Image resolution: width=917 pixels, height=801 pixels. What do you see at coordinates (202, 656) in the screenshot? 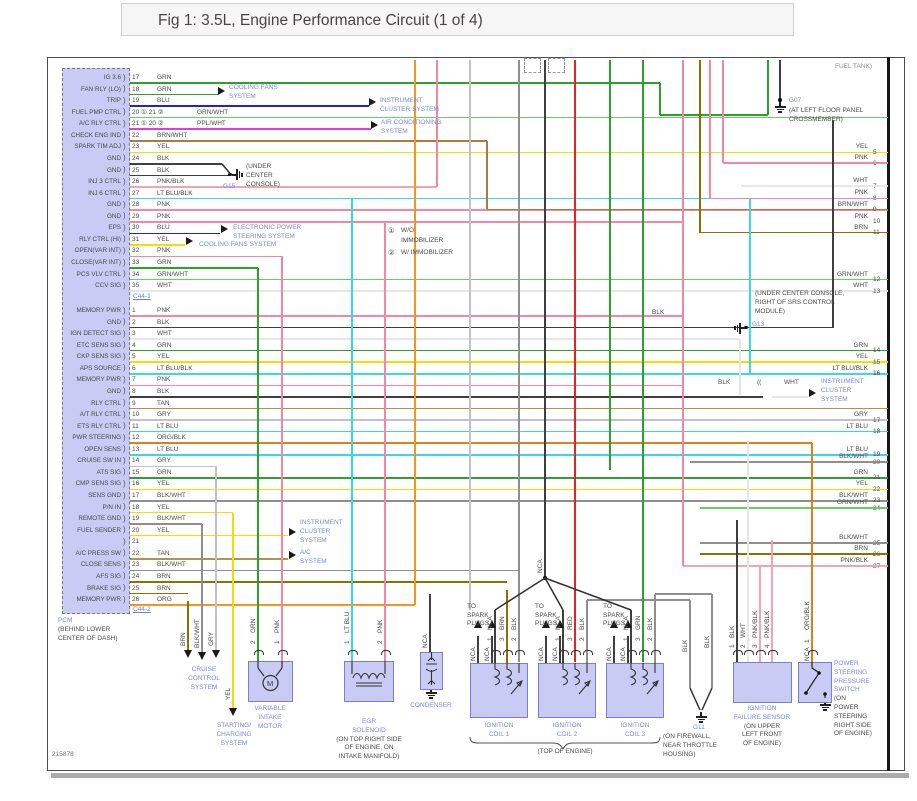
I see `down-arrow-icon` at bounding box center [202, 656].